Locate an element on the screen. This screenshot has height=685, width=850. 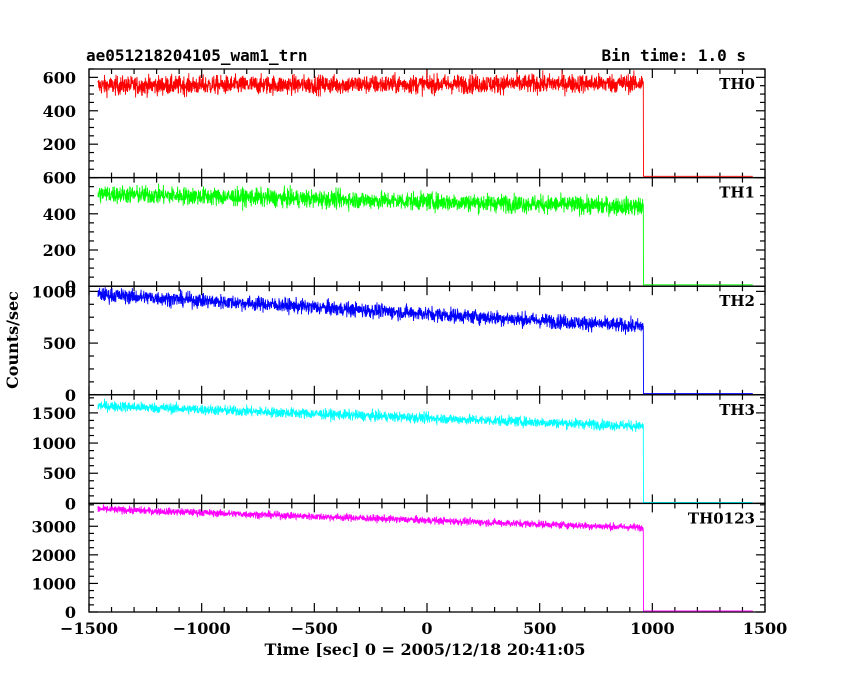
x-tick-label: 500 is located at coordinates (539, 628).